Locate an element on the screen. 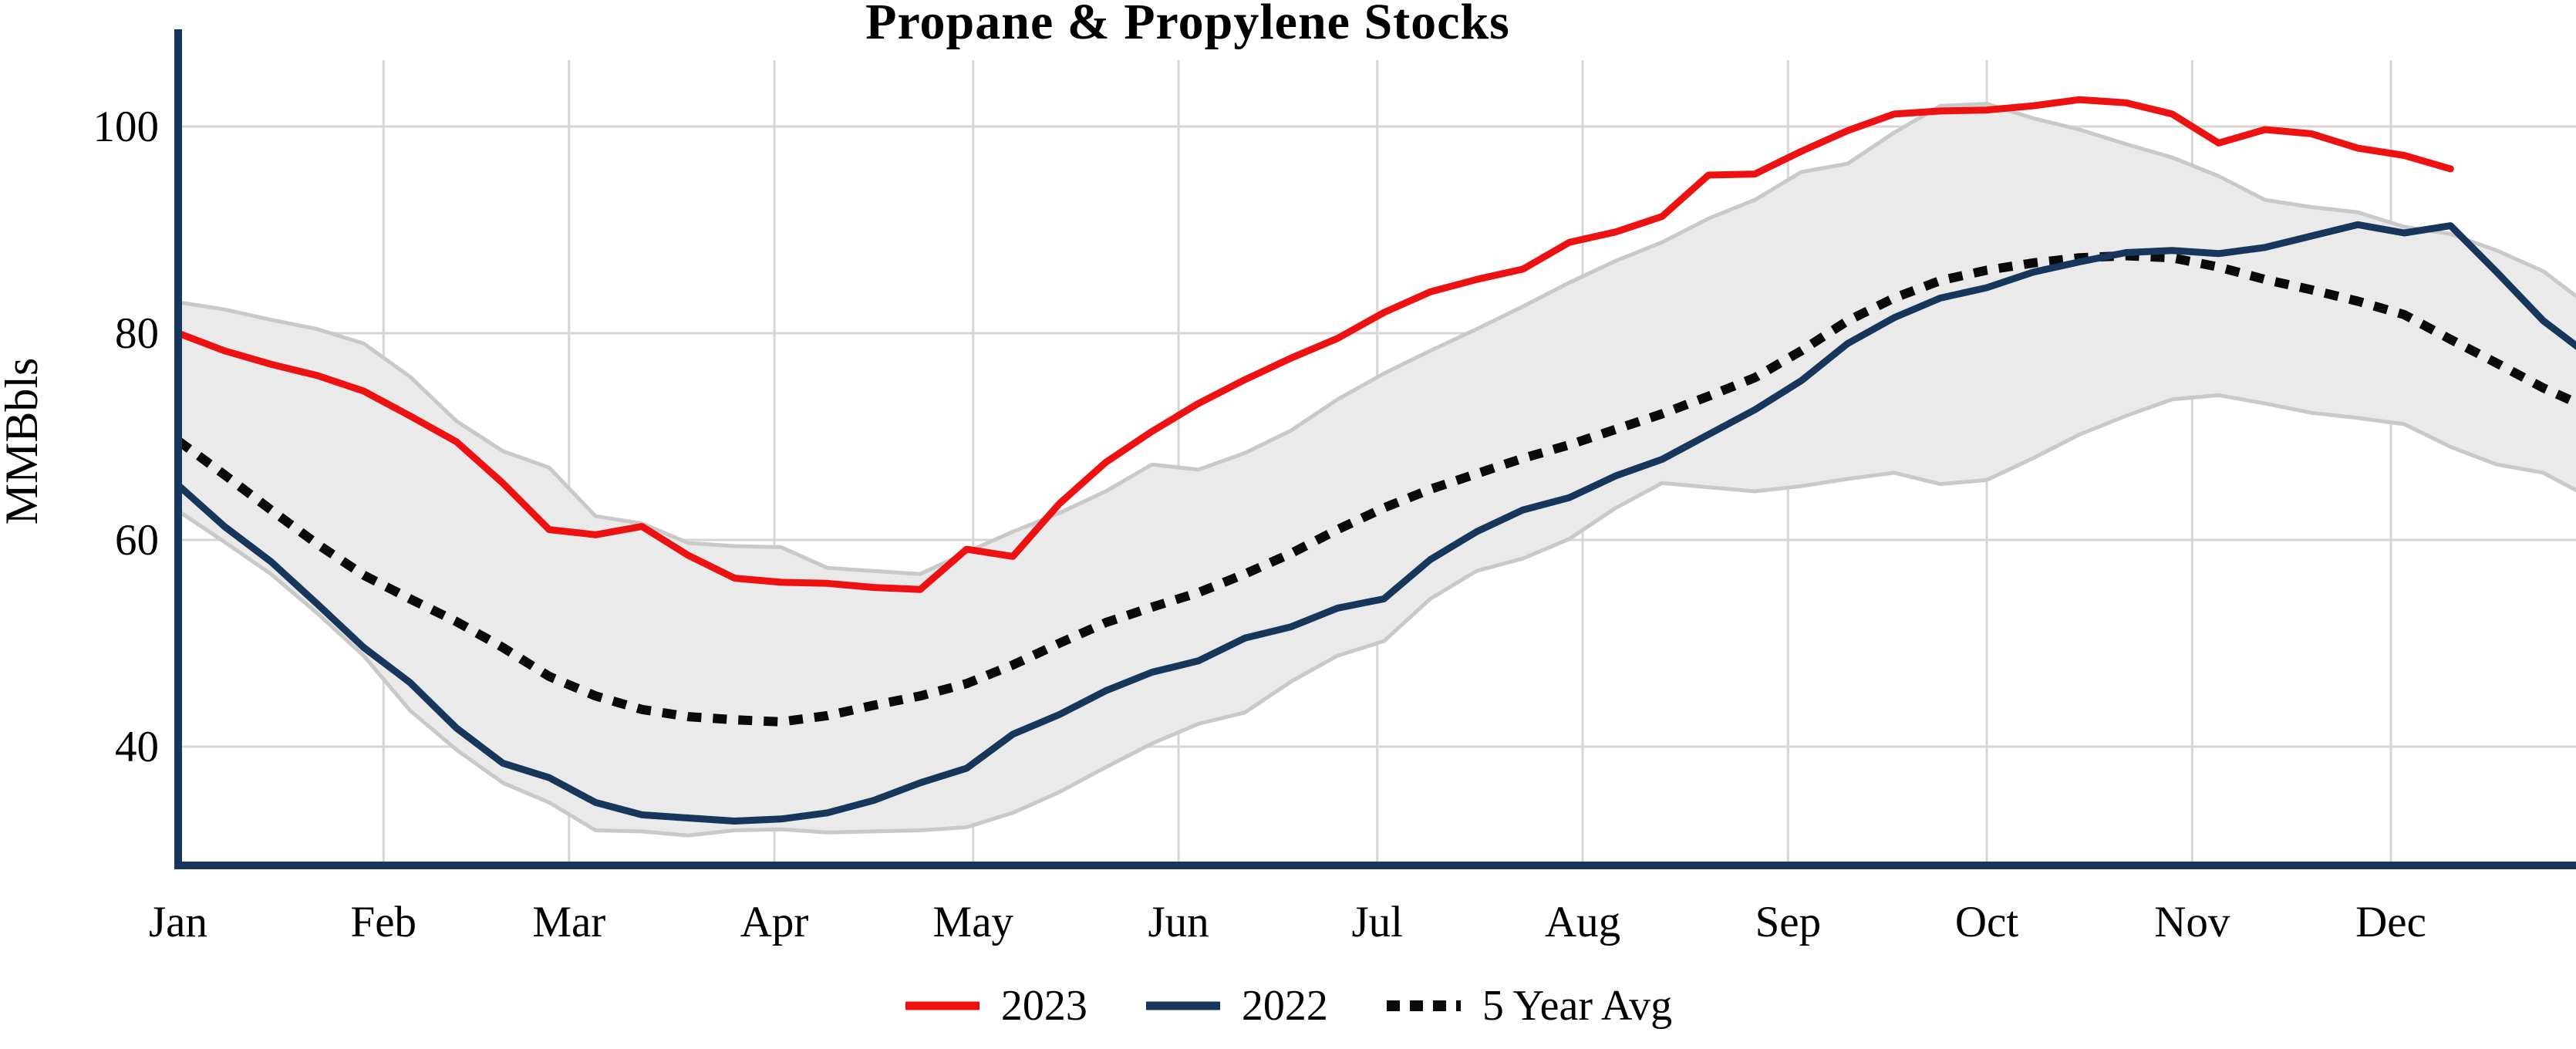  x-tick-label-mar: Mar is located at coordinates (568, 922).